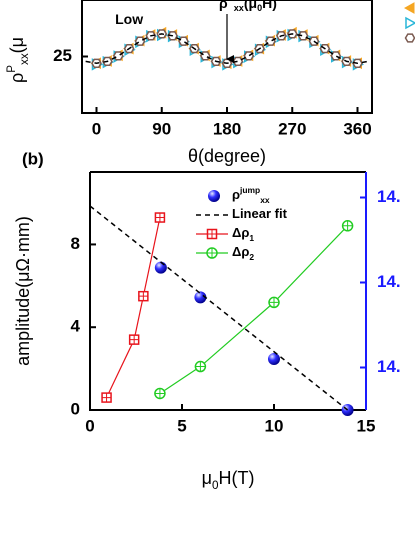 The width and height of the screenshot is (415, 537). What do you see at coordinates (215, 485) in the screenshot?
I see `x-axis-label-part: 0` at bounding box center [215, 485].